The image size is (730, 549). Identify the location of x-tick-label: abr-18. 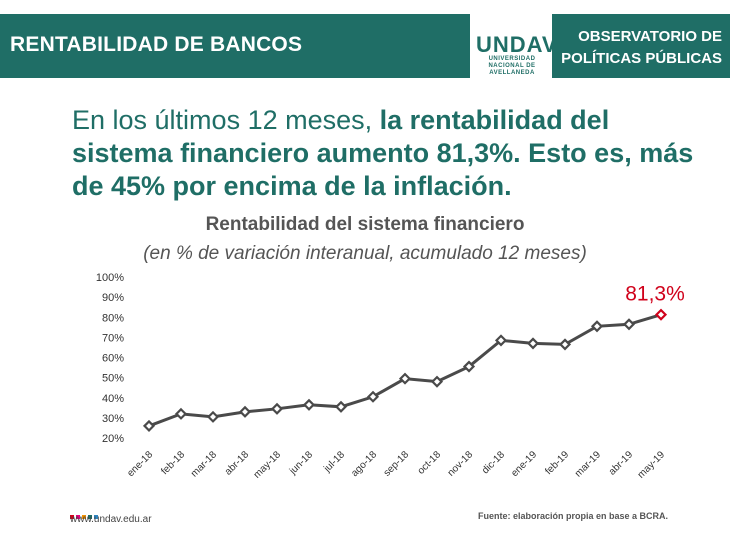
(237, 463).